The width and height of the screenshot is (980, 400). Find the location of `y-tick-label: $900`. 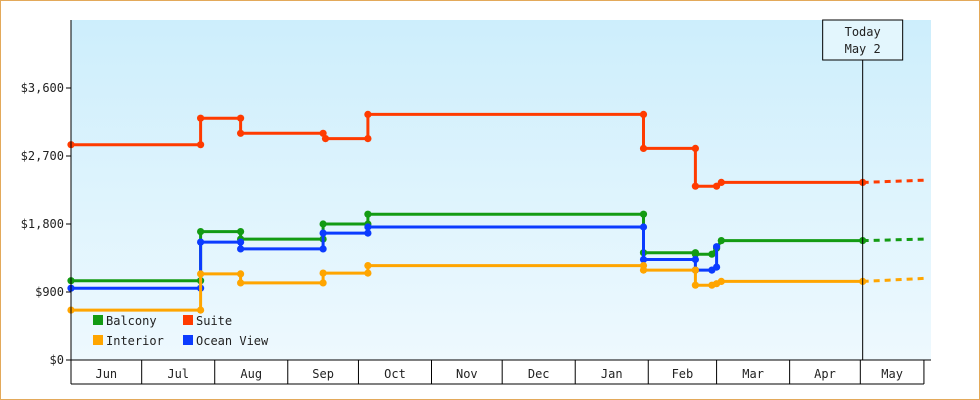

y-tick-label: $900 is located at coordinates (49, 292).